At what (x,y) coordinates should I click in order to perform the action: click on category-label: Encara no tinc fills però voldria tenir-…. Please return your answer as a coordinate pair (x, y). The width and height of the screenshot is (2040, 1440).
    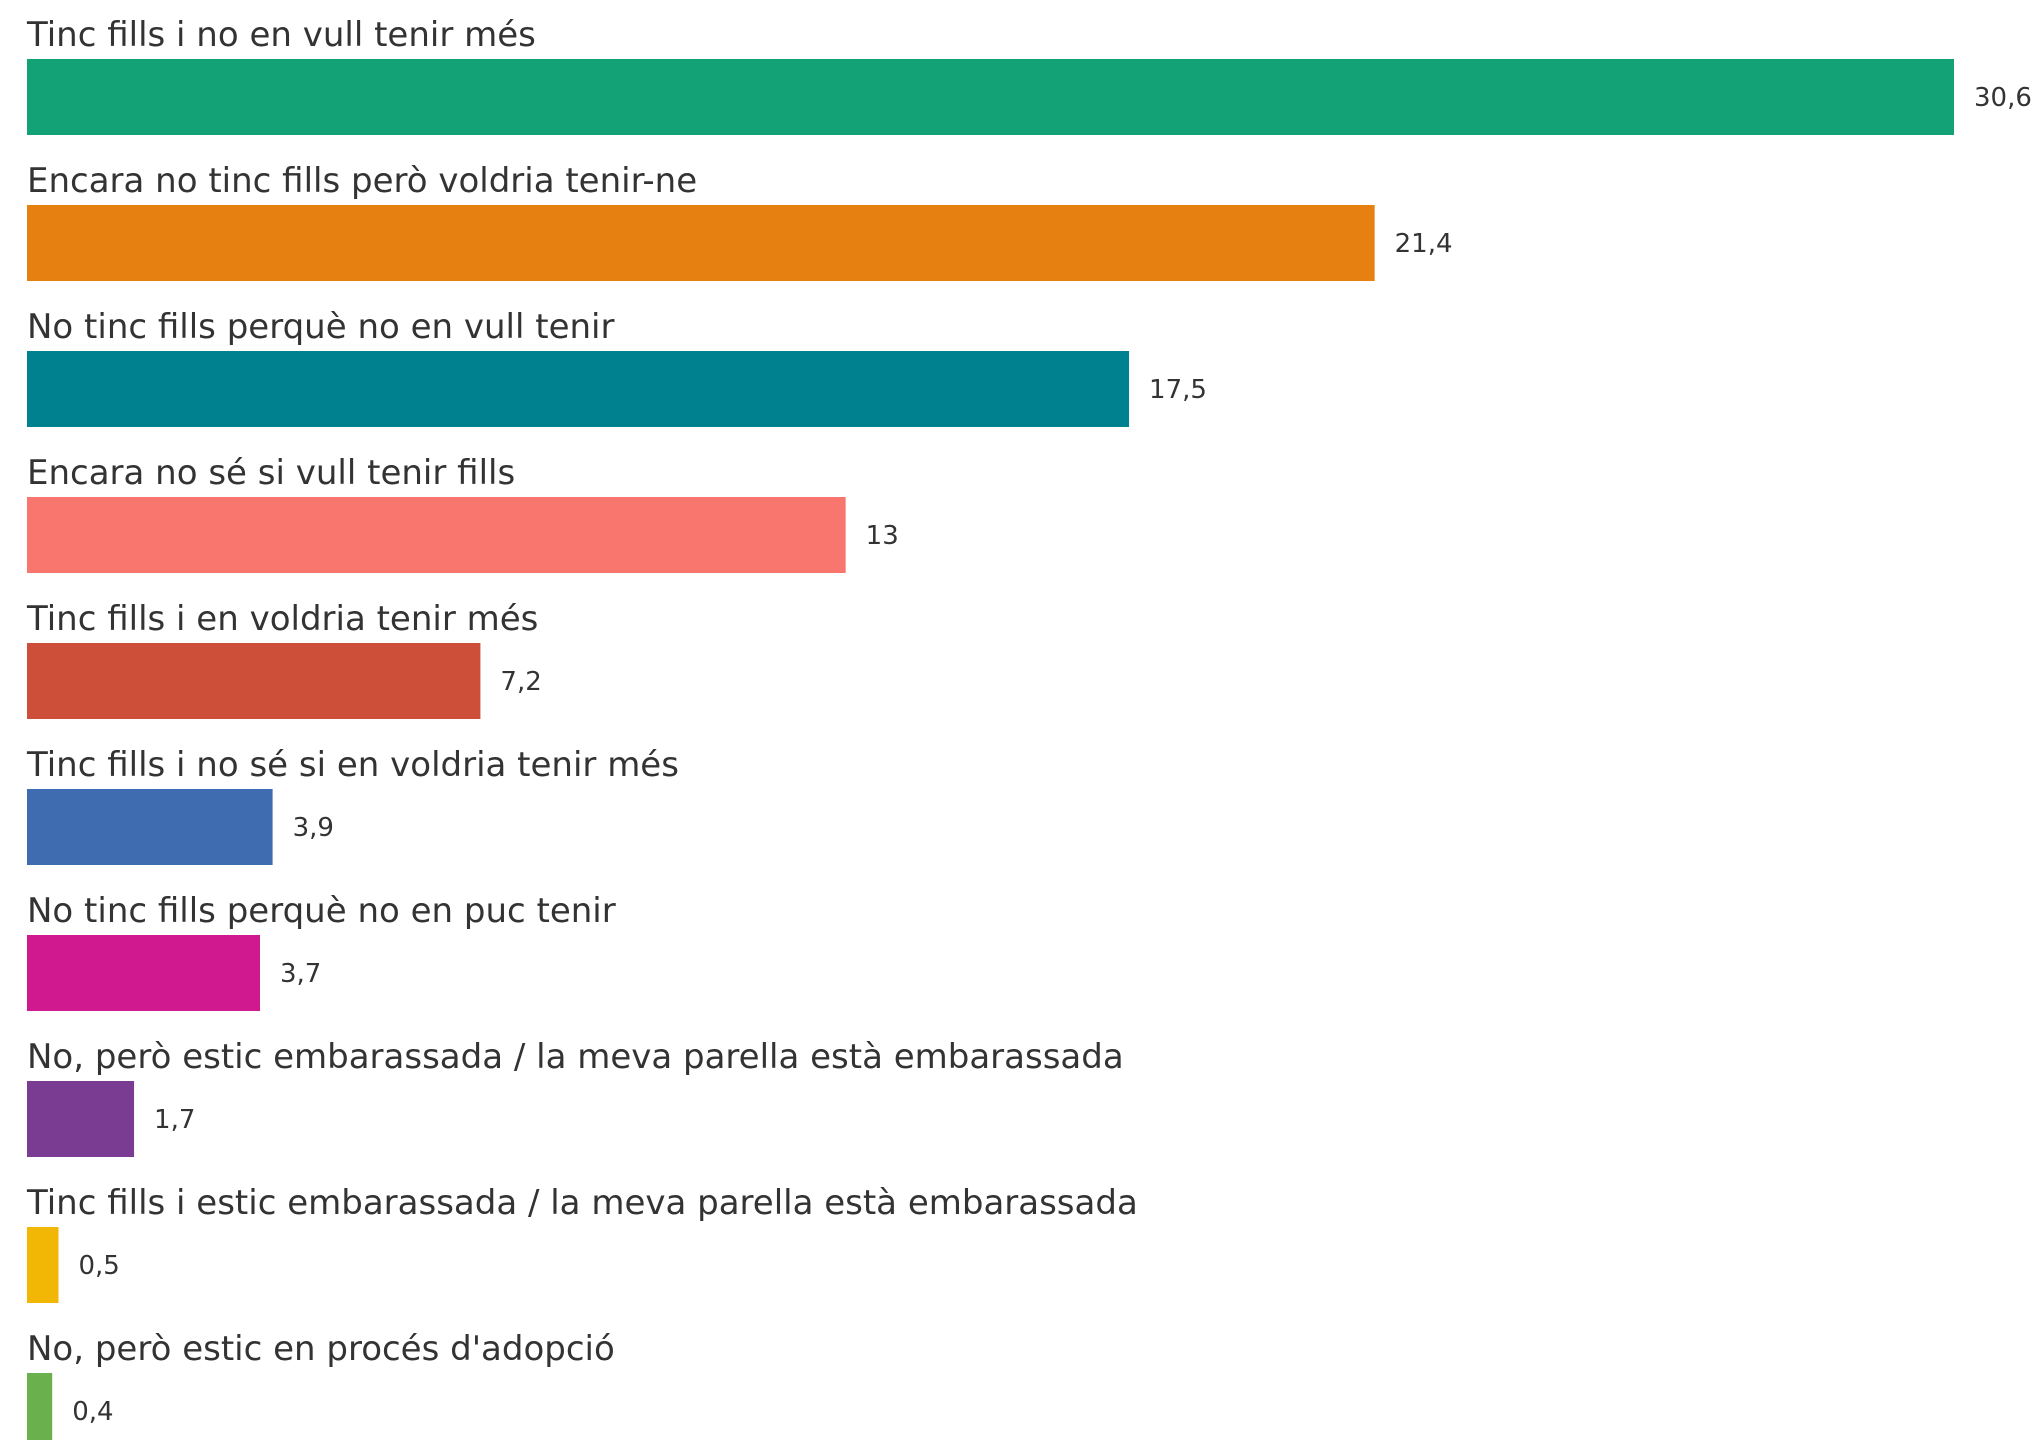
    Looking at the image, I should click on (362, 181).